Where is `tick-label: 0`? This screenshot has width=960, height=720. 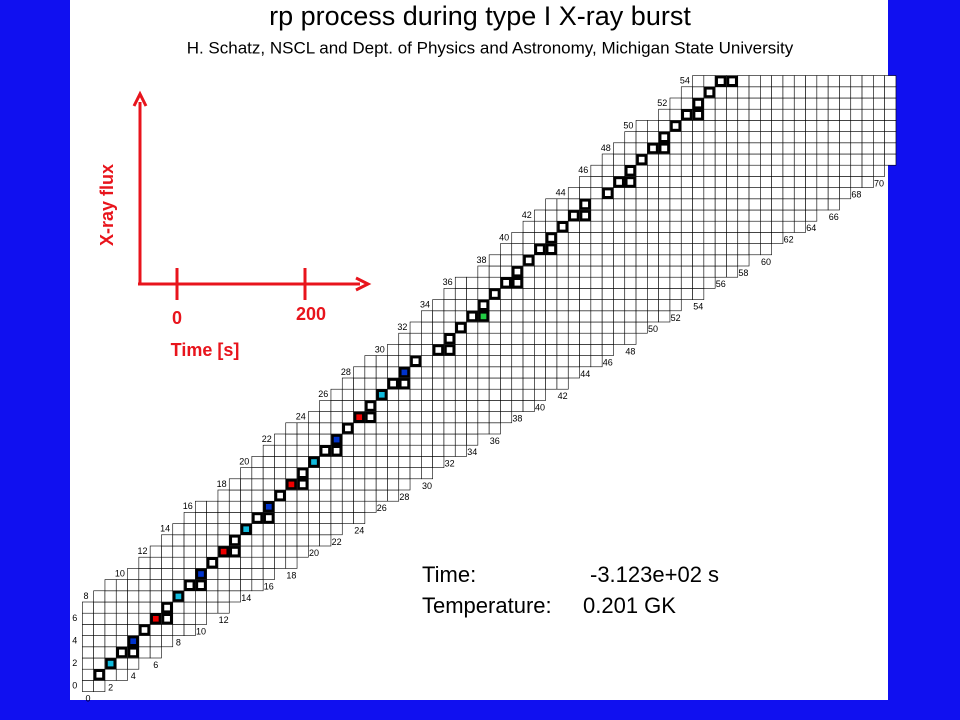 tick-label: 0 is located at coordinates (177, 318).